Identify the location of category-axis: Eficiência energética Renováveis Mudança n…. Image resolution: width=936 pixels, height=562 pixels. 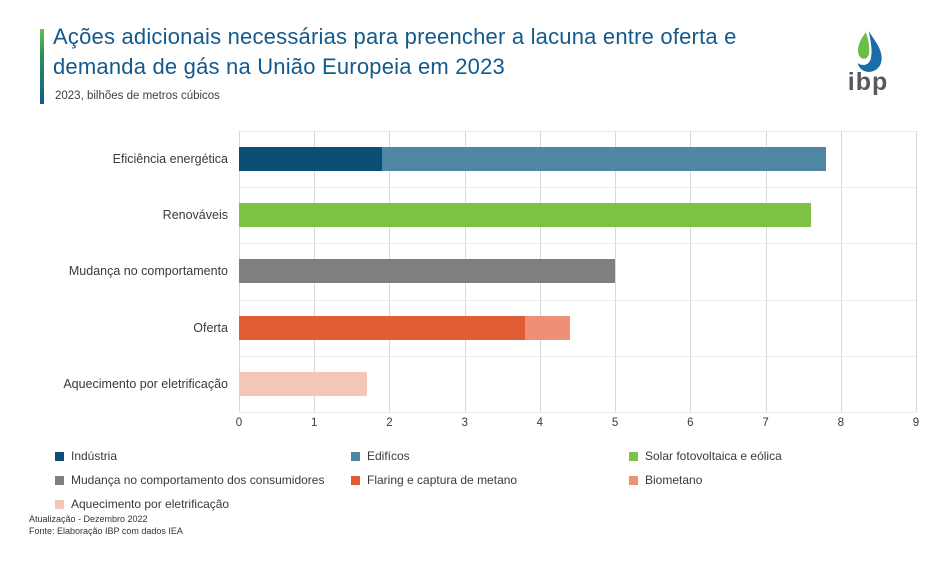
(114, 271).